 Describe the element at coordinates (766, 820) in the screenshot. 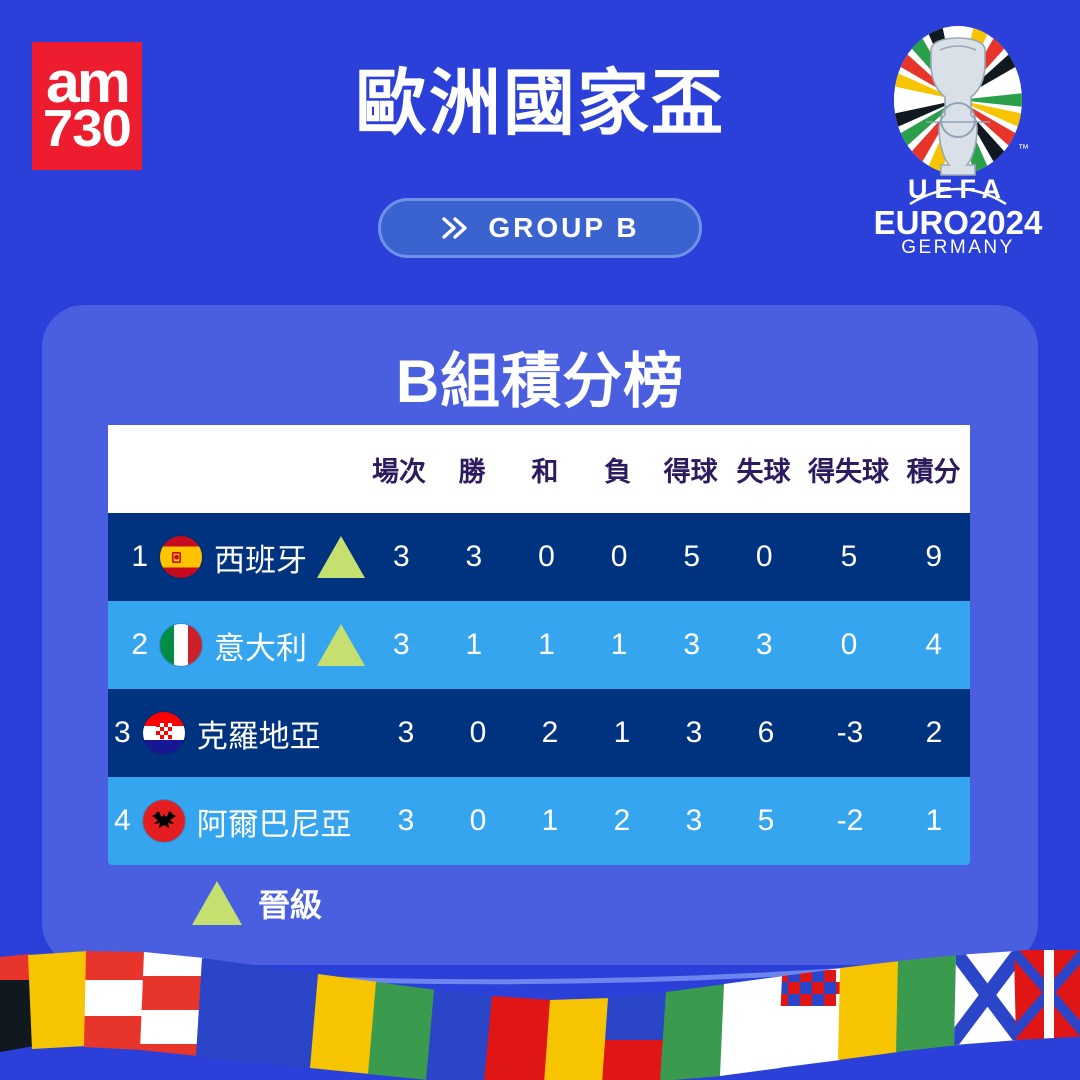

I see `cell-ga: 5` at that location.